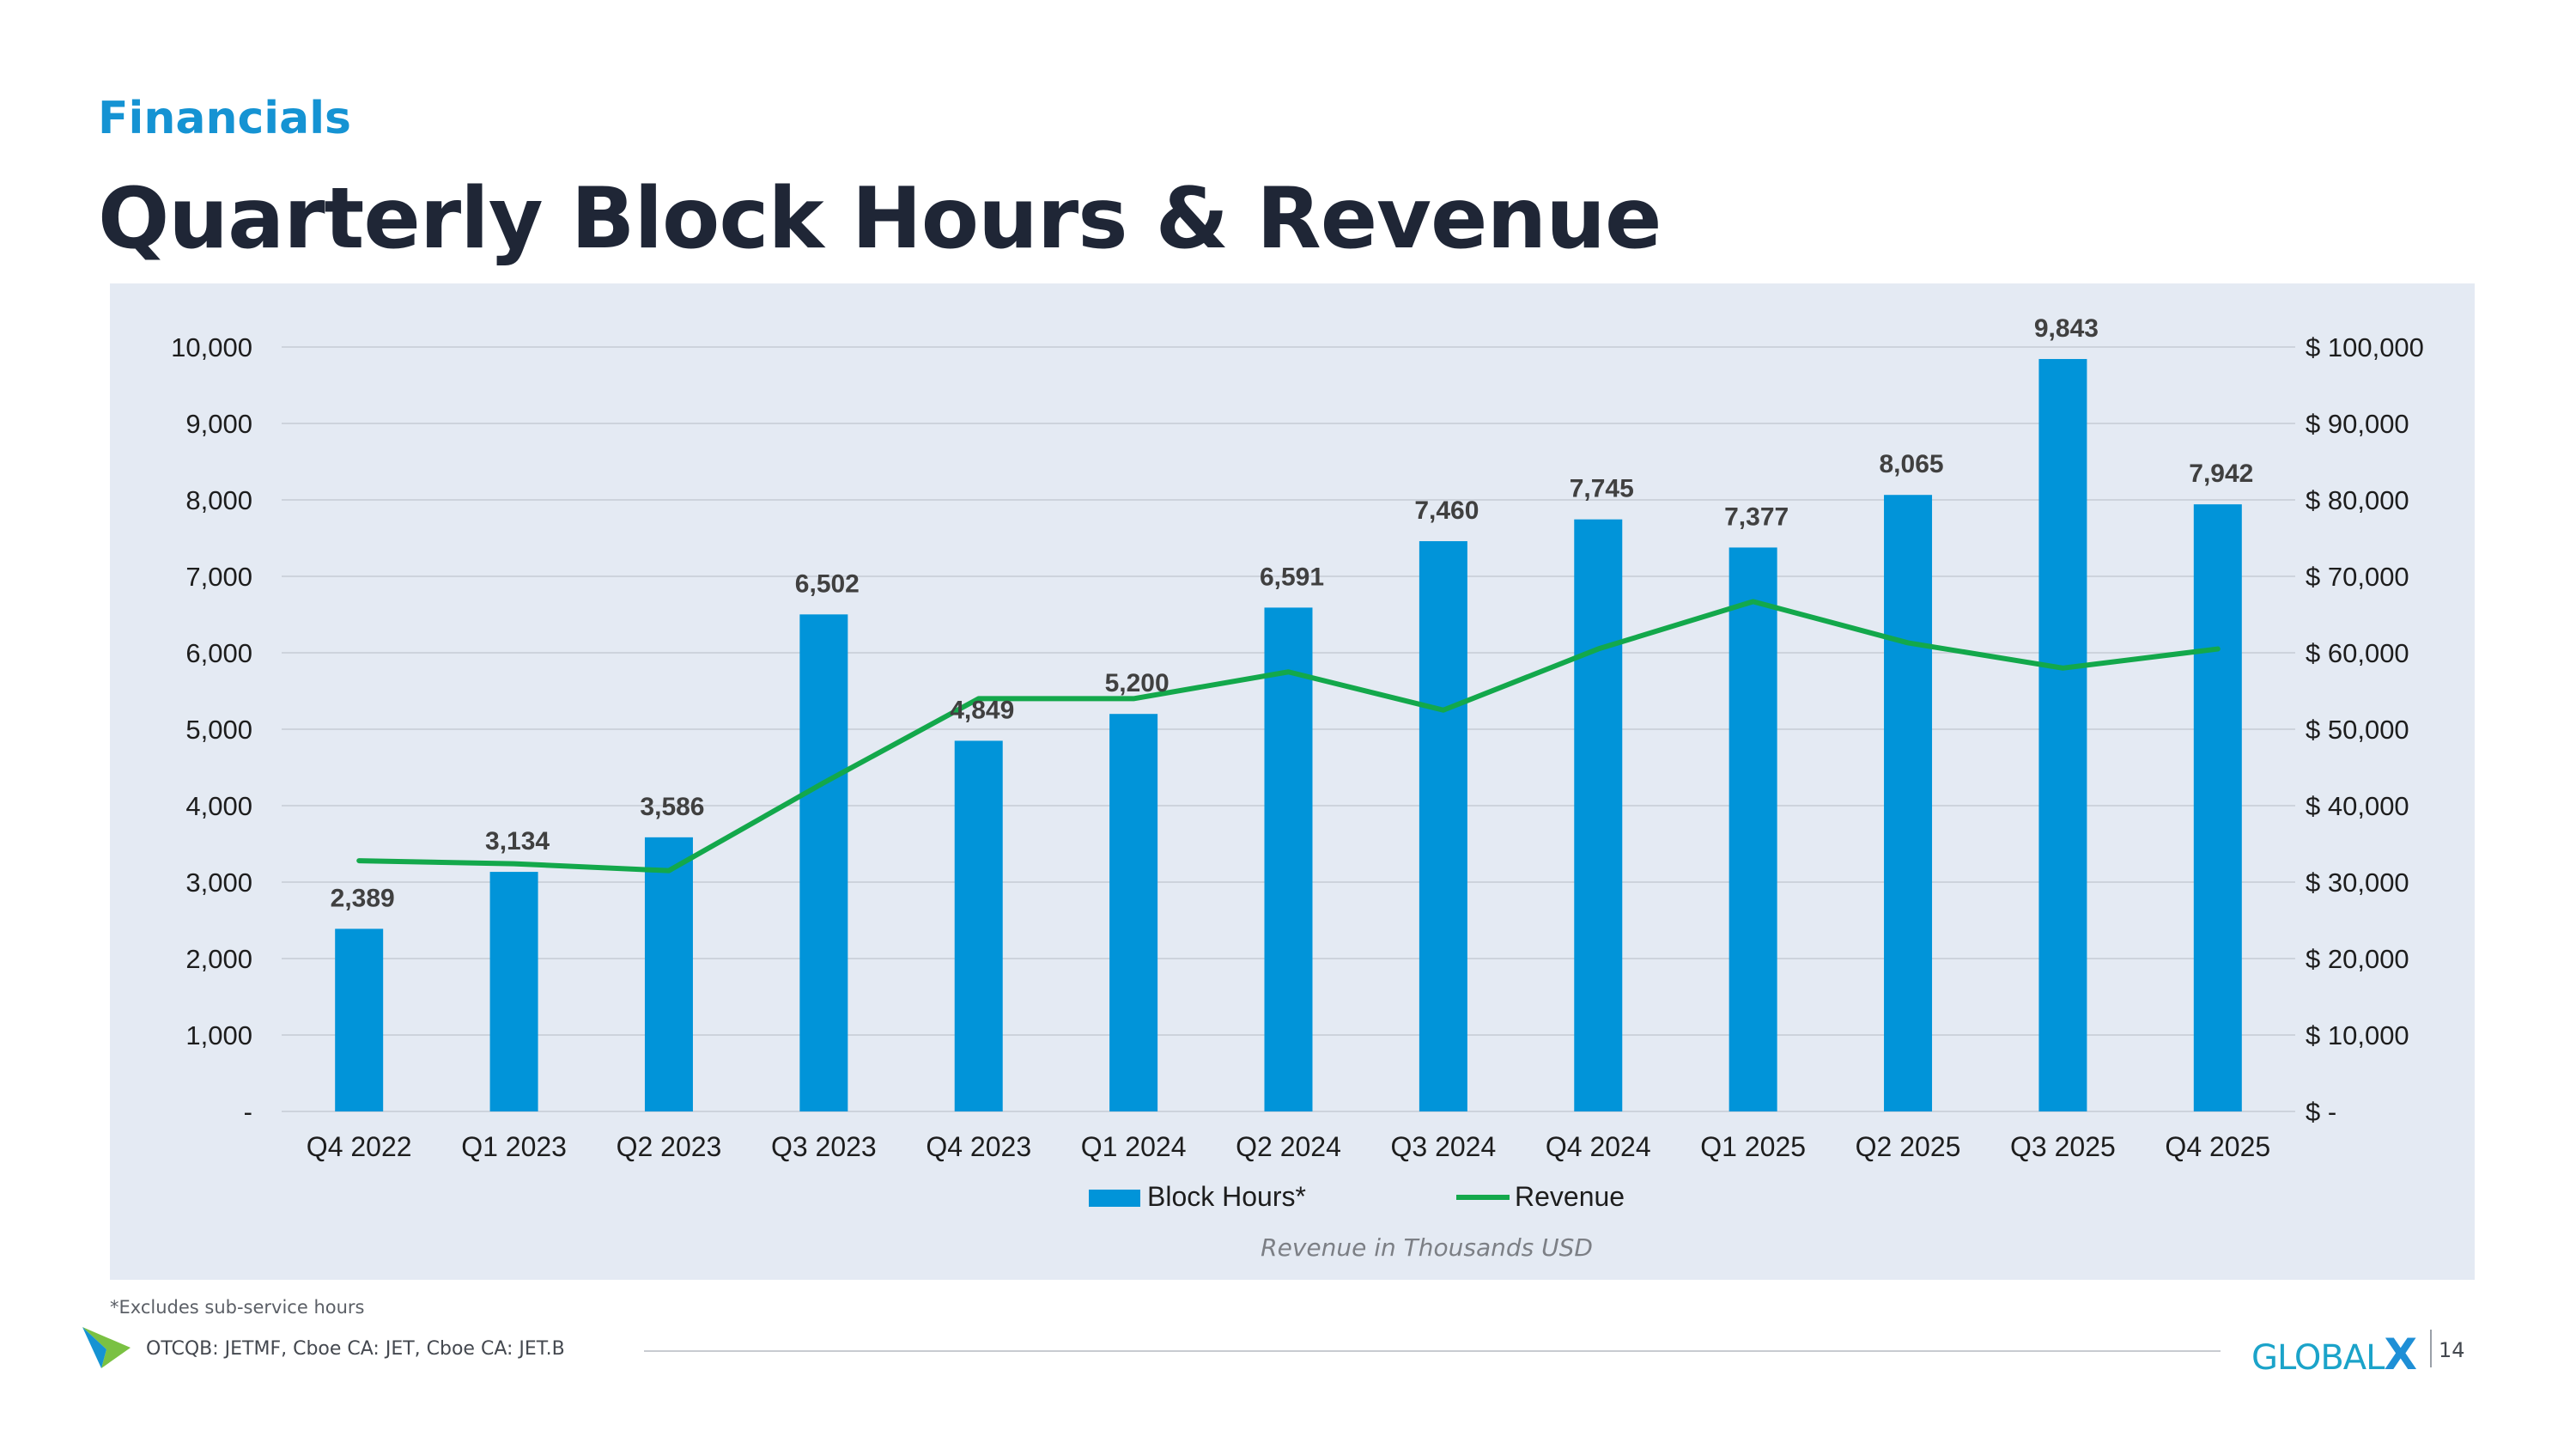 The width and height of the screenshot is (2576, 1449). Describe the element at coordinates (2357, 959) in the screenshot. I see `y-right-tick-label: $ 20,000` at that location.